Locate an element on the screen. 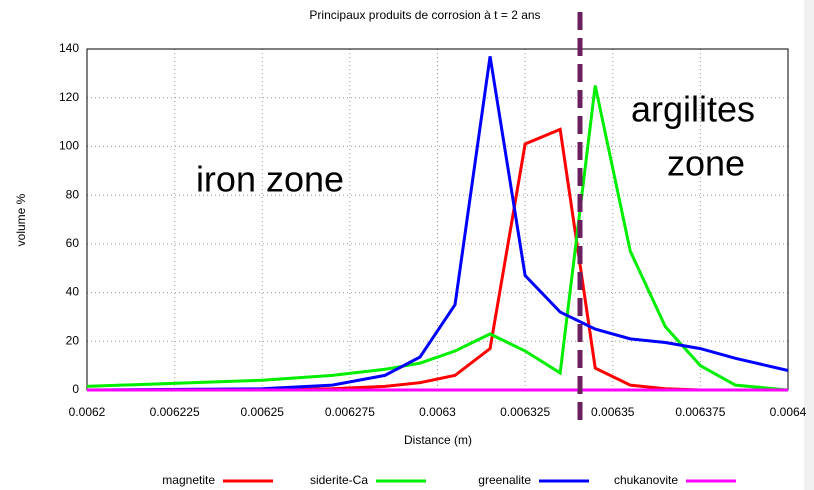  y-tick-label: 80 is located at coordinates (73, 194).